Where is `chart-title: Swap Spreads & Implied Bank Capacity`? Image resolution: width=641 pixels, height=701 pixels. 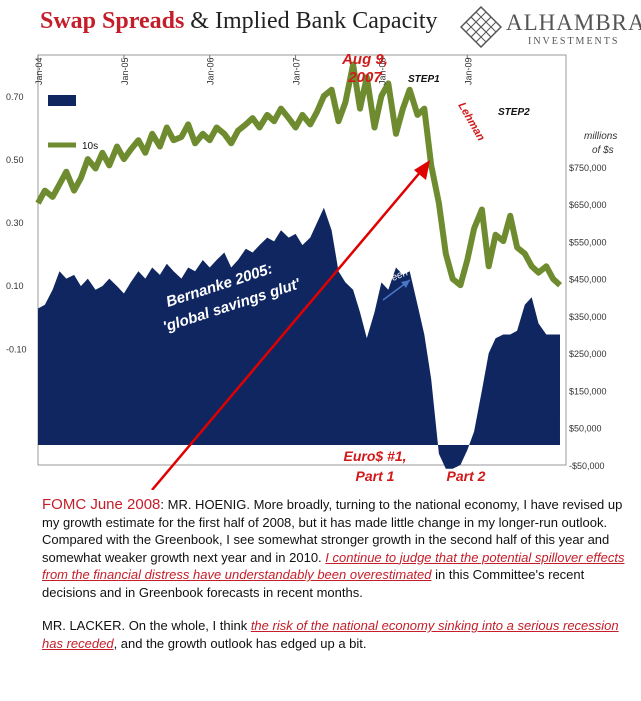 chart-title: Swap Spreads & Implied Bank Capacity is located at coordinates (239, 21).